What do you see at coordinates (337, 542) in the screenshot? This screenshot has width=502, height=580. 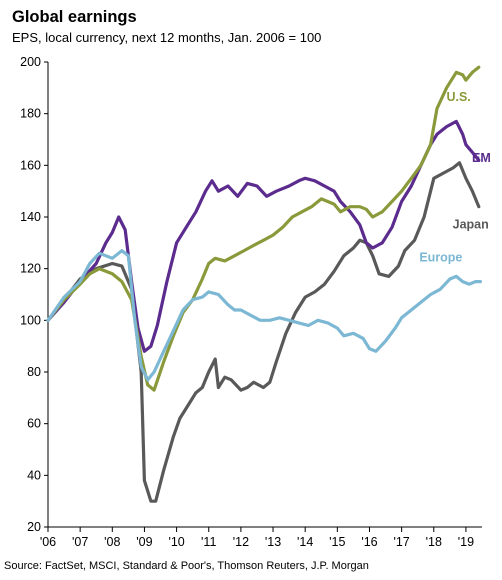 I see `x-tick-label: '15` at bounding box center [337, 542].